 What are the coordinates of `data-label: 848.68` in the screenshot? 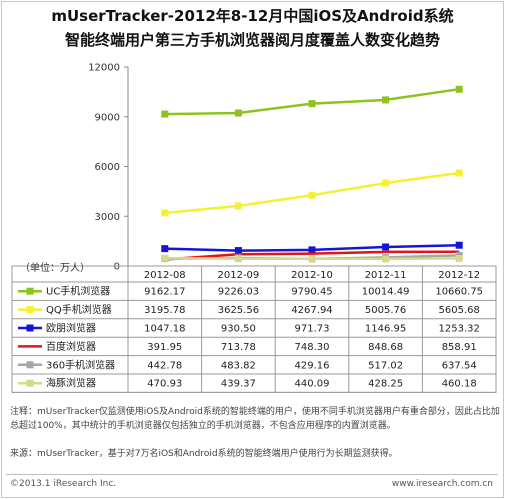 It's located at (385, 347).